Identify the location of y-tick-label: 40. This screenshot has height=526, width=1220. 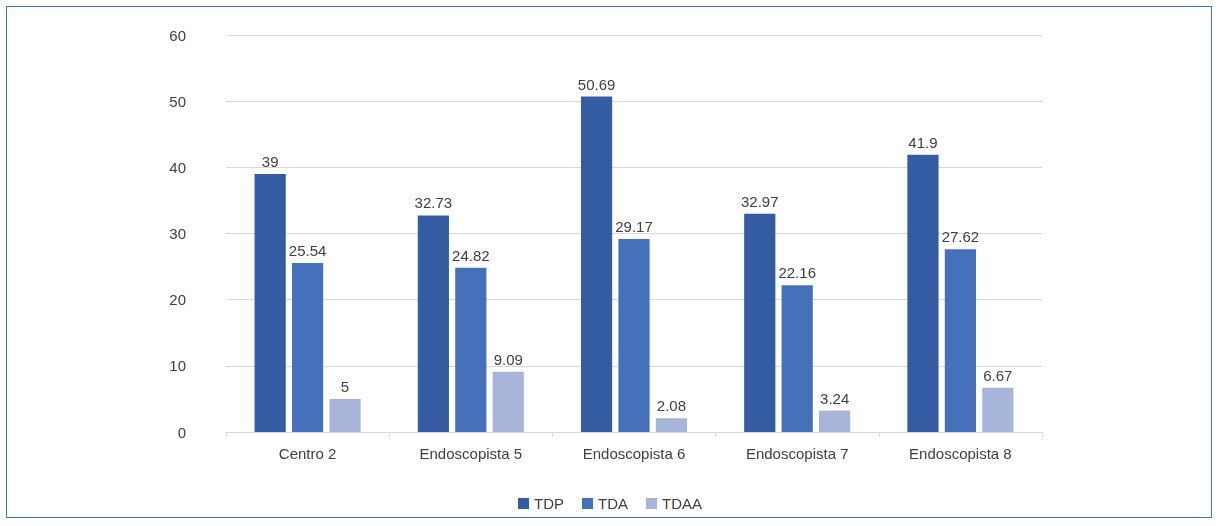
(177, 167).